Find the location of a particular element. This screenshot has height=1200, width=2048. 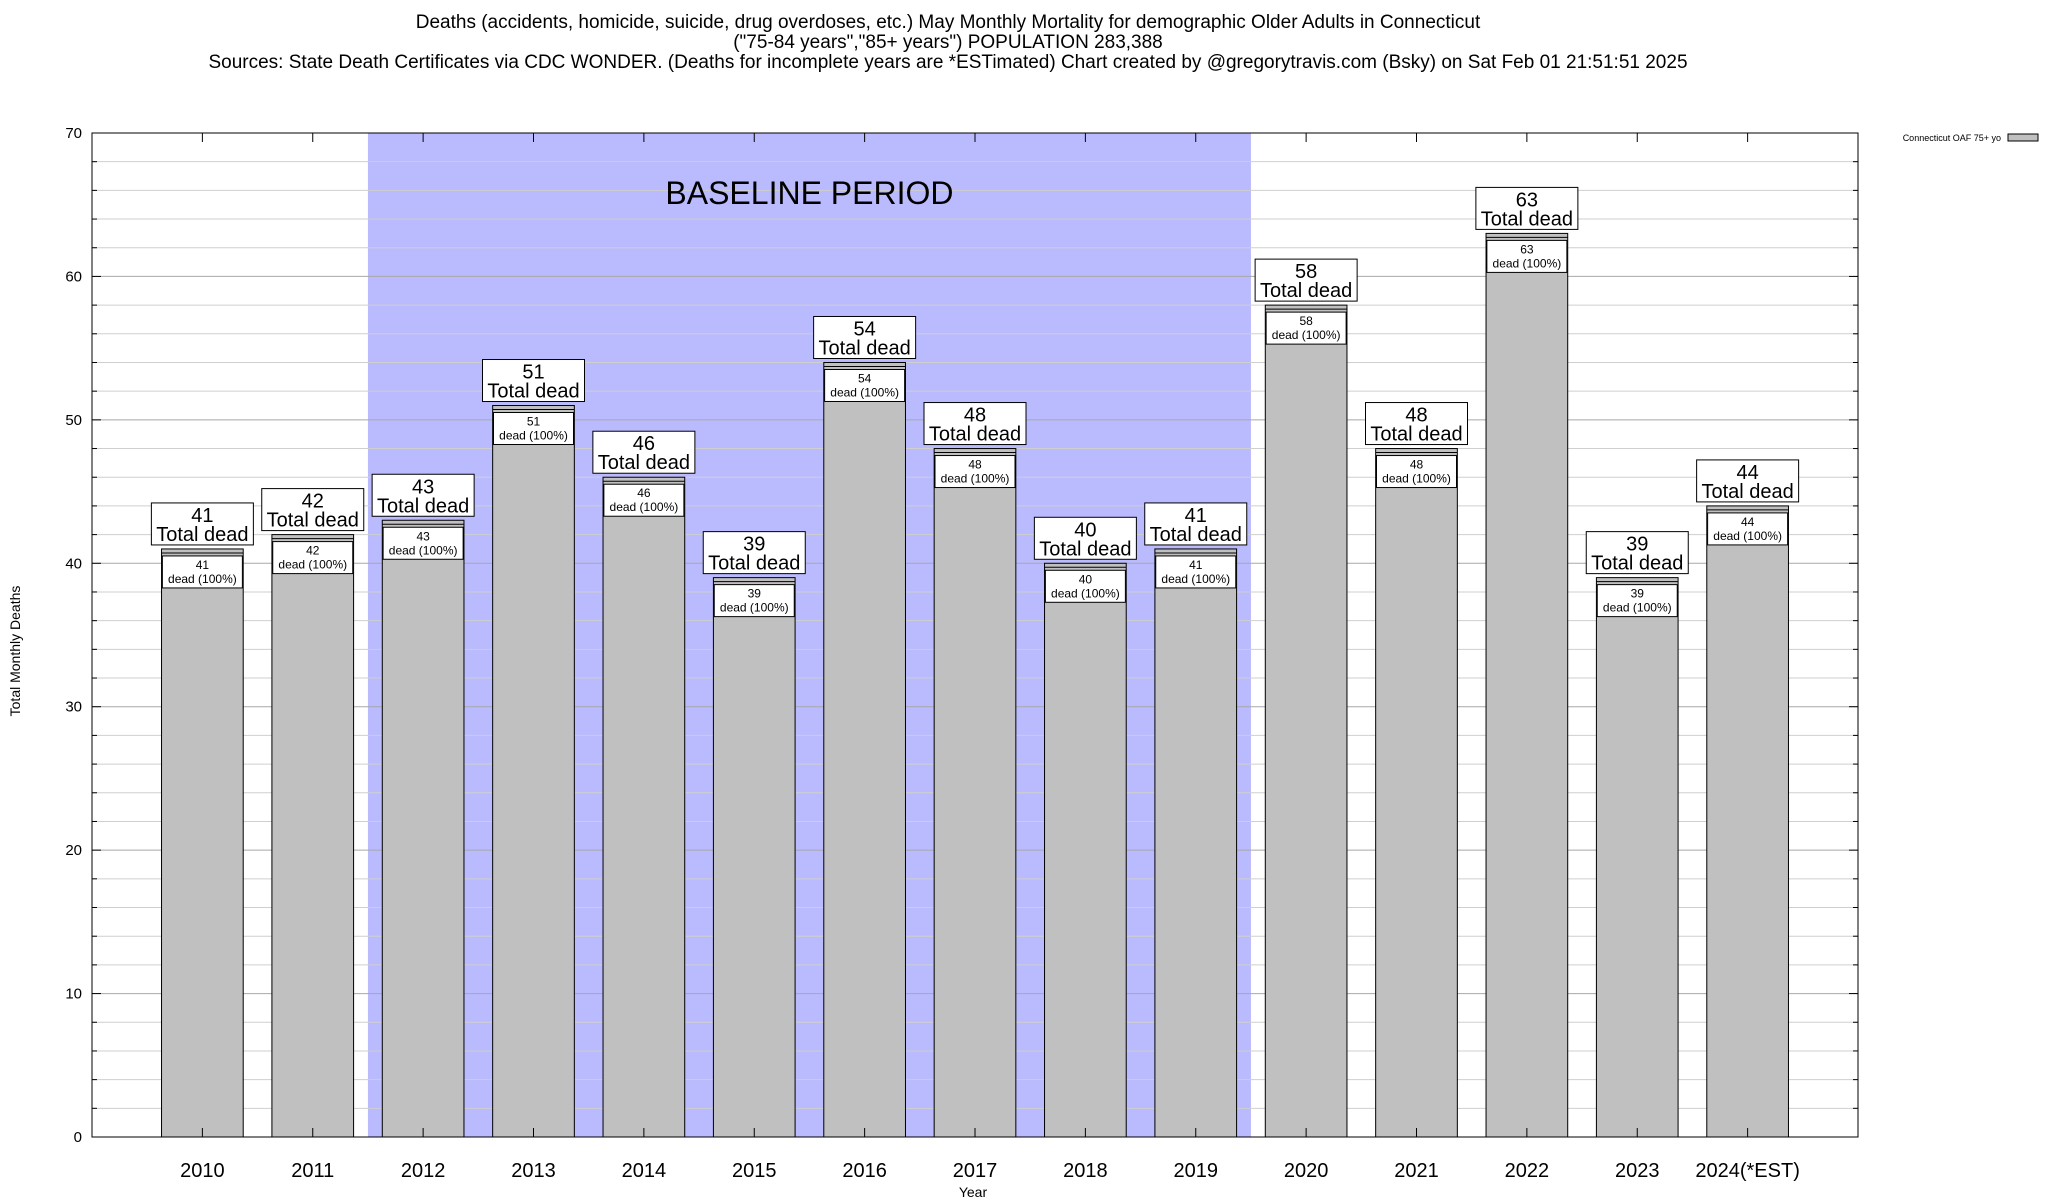

x-tick-label: 2023 is located at coordinates (1637, 1171).